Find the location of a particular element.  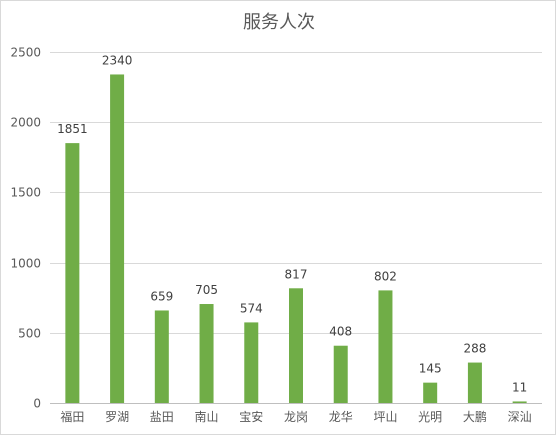

y-tick-label: 500 is located at coordinates (29, 334).